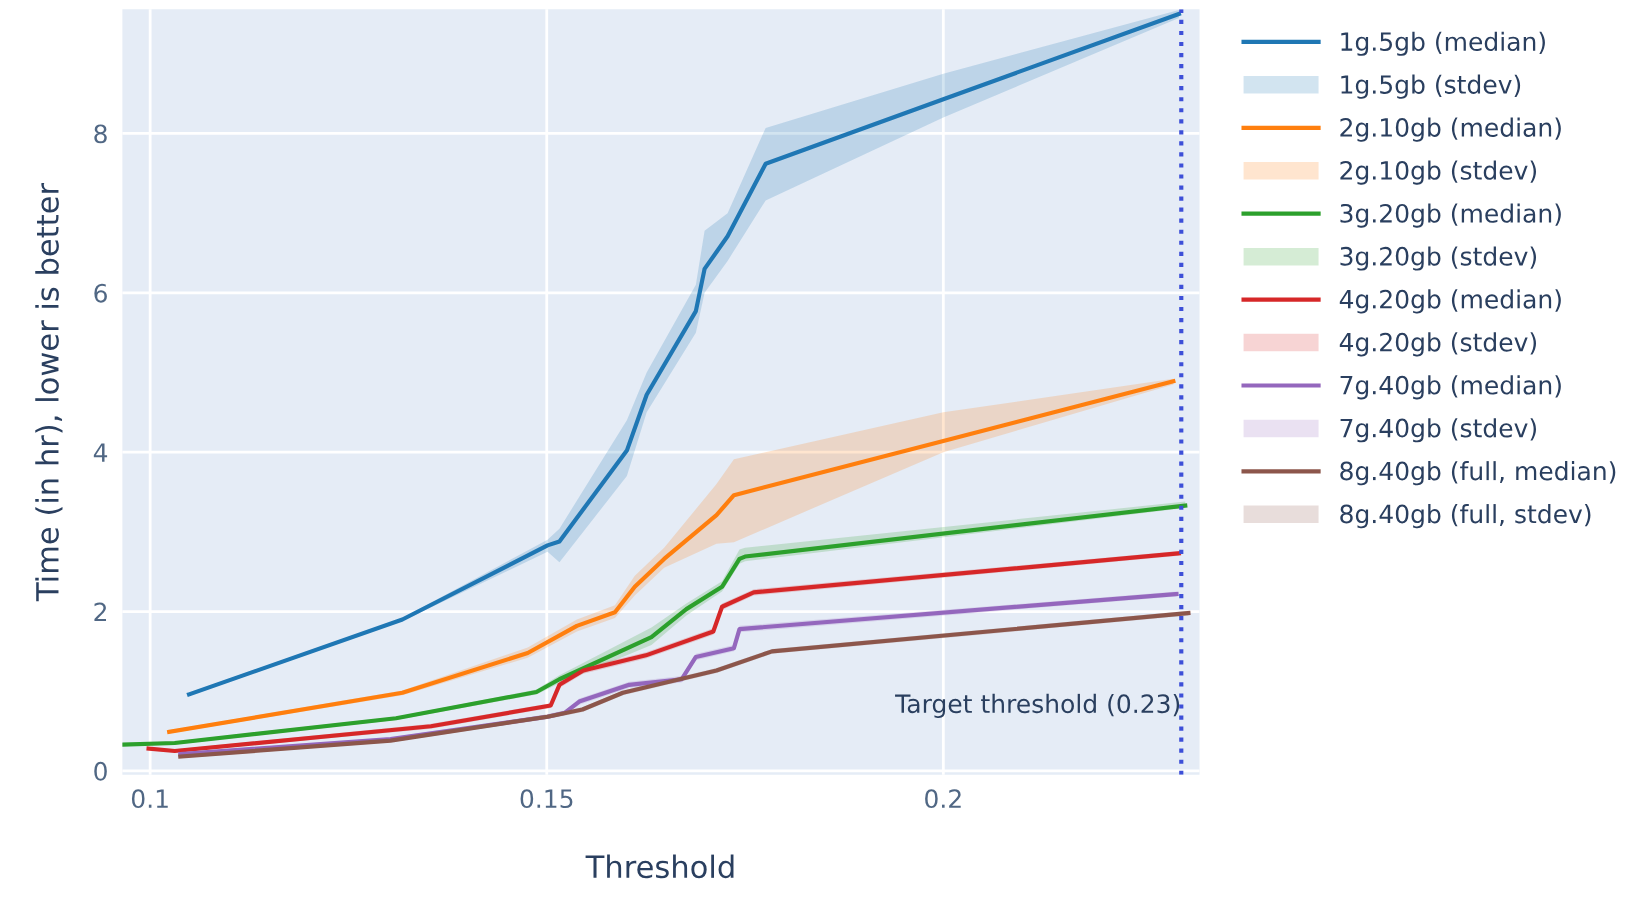  Describe the element at coordinates (49, 392) in the screenshot. I see `y-axis-title: Time (in hr), lower is better` at that location.